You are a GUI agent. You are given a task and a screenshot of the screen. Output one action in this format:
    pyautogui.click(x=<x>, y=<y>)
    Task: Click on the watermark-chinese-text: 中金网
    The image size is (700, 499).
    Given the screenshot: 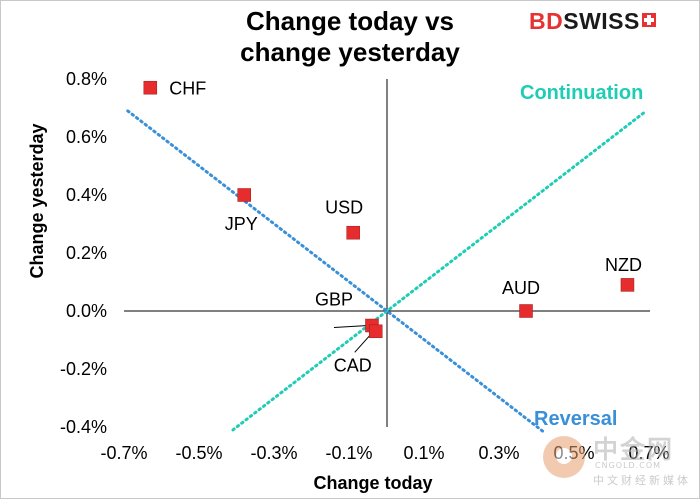 What is the action you would take?
    pyautogui.click(x=634, y=449)
    